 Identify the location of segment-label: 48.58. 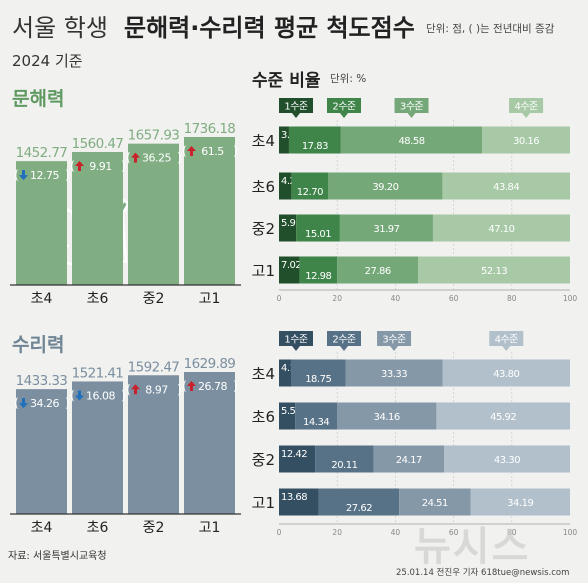
(411, 141).